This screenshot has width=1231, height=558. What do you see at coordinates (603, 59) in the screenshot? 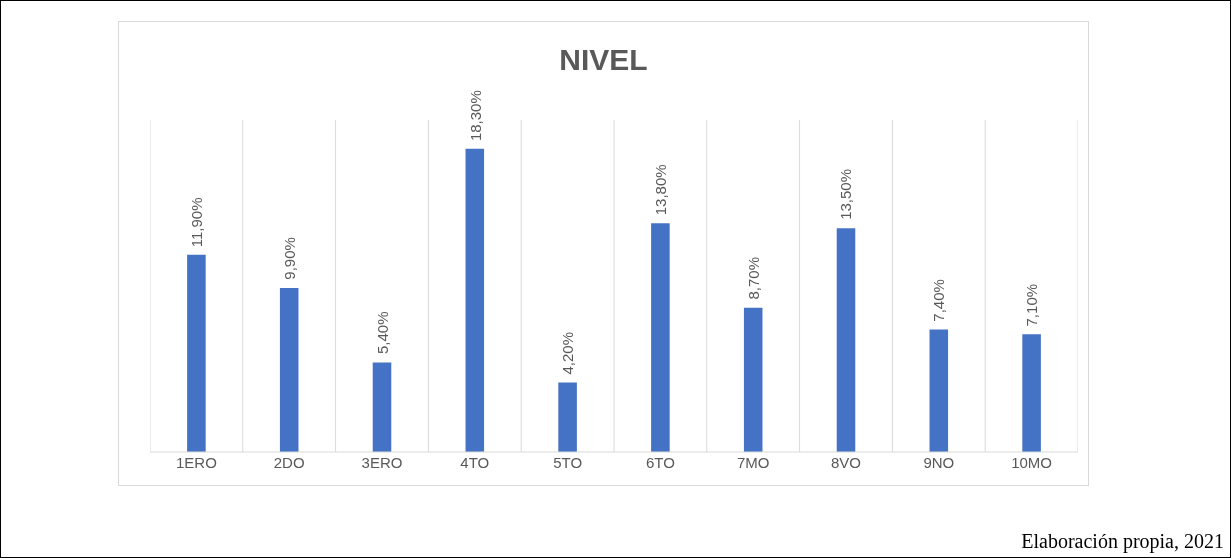
I see `chart-title: NIVEL` at bounding box center [603, 59].